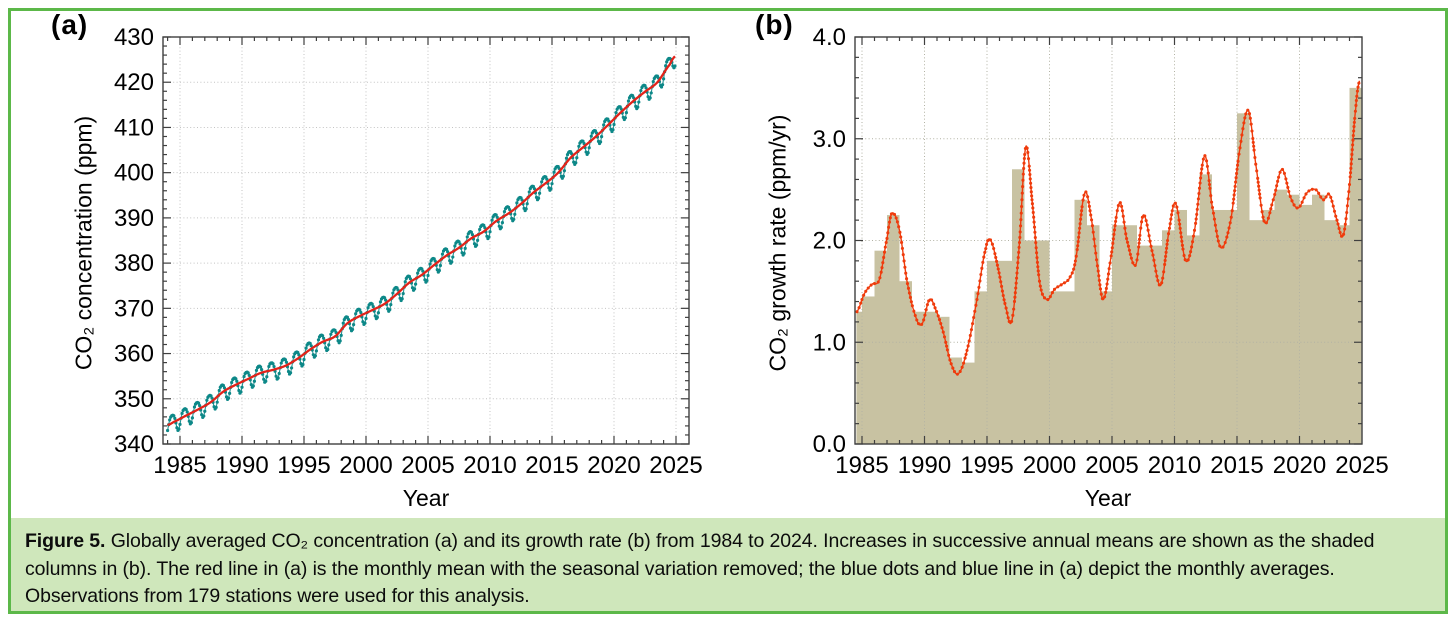 This screenshot has width=1456, height=622. Describe the element at coordinates (65, 541) in the screenshot. I see `figure-caption-label: Figure 5.` at that location.